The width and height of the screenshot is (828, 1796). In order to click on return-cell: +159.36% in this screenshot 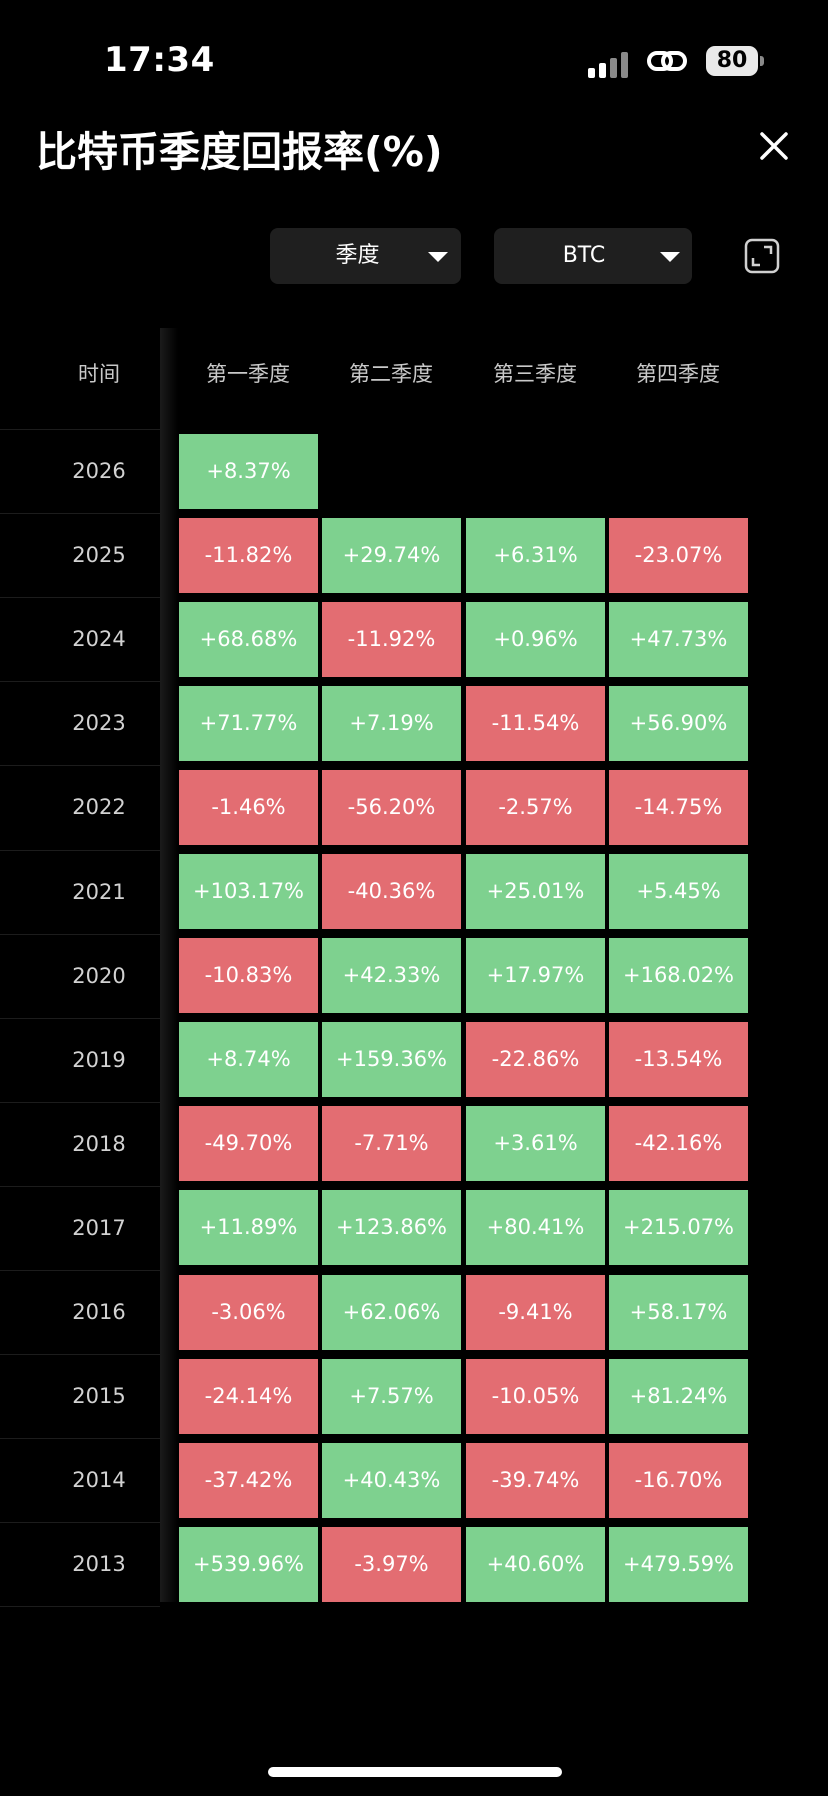, I will do `click(391, 1059)`.